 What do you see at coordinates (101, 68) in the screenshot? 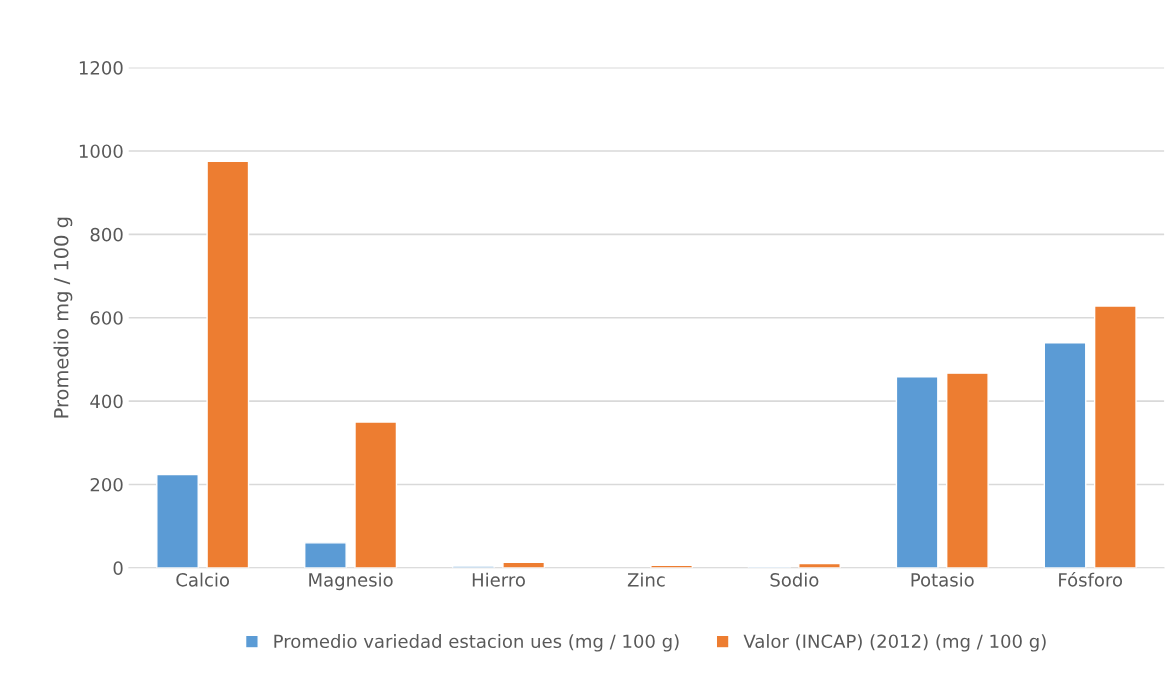
I see `y-tick-label: 1200` at bounding box center [101, 68].